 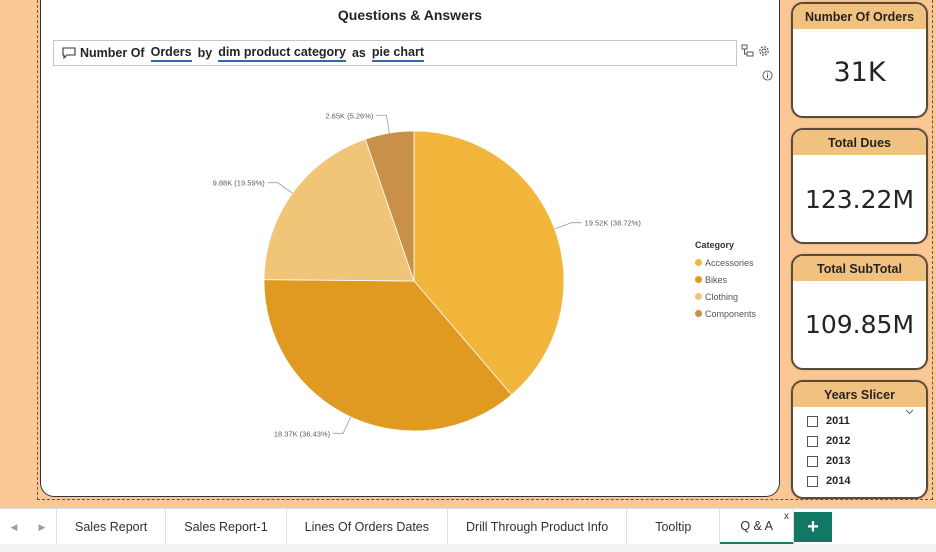 I want to click on tab-drill-through-product-info: Drill Through Product Info, so click(x=538, y=527).